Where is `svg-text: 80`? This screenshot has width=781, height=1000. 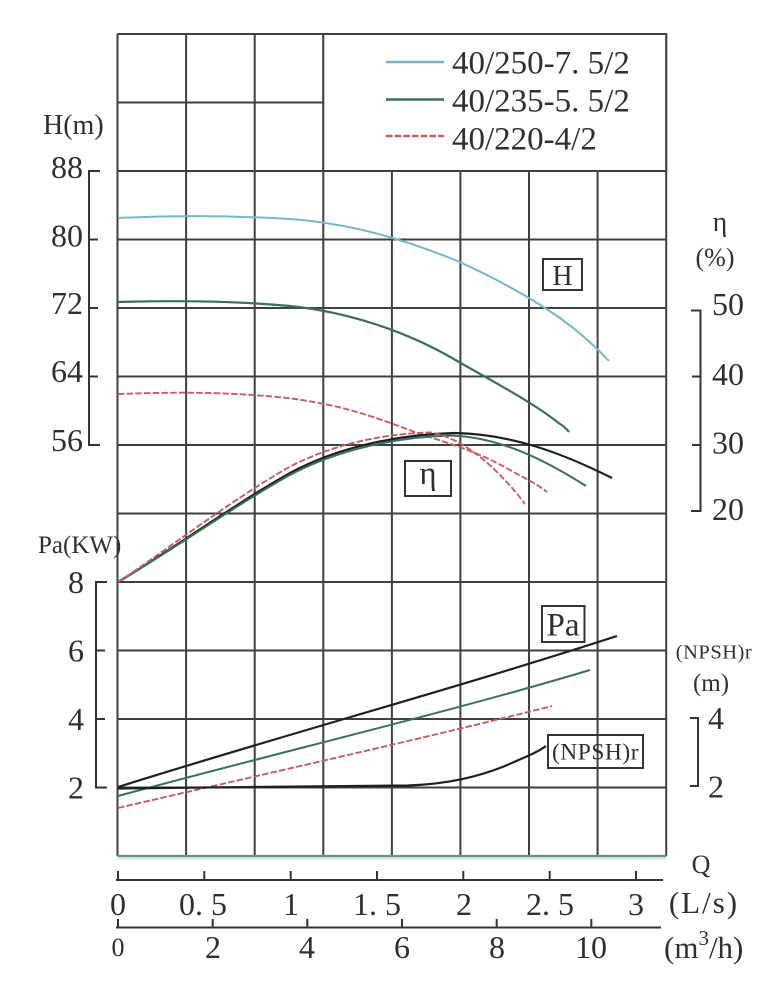 svg-text: 80 is located at coordinates (67, 236).